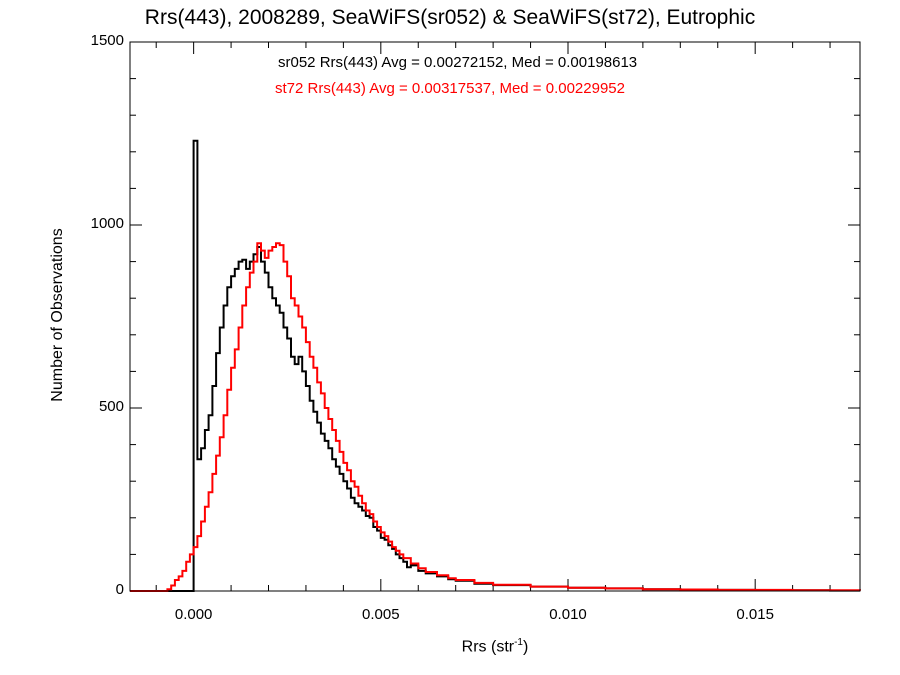 The image size is (900, 675). Describe the element at coordinates (755, 614) in the screenshot. I see `x-tick-label: 0.015` at that location.